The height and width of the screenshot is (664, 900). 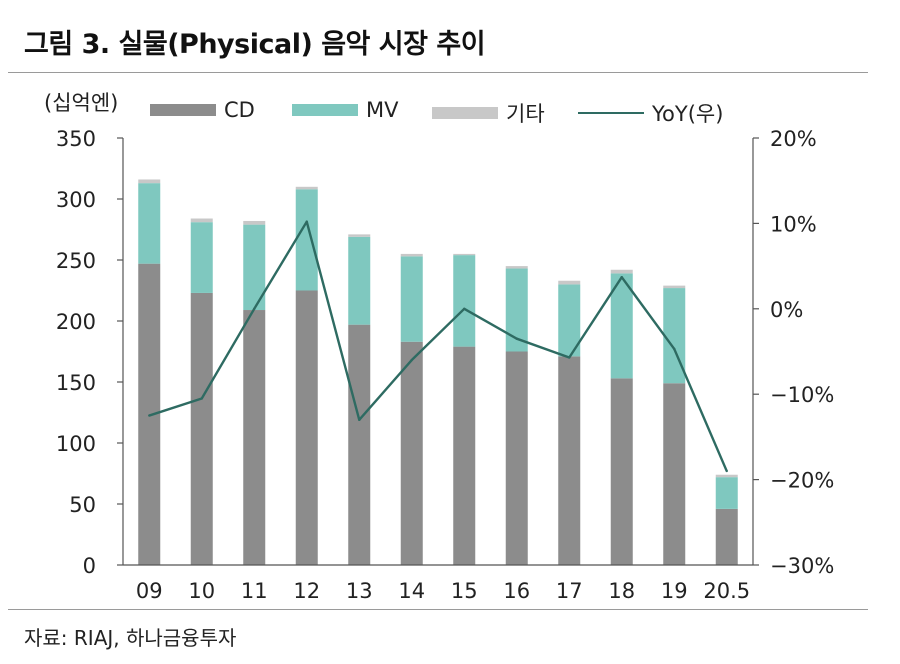 What do you see at coordinates (516, 267) in the screenshot?
I see `bar-기타-16` at bounding box center [516, 267].